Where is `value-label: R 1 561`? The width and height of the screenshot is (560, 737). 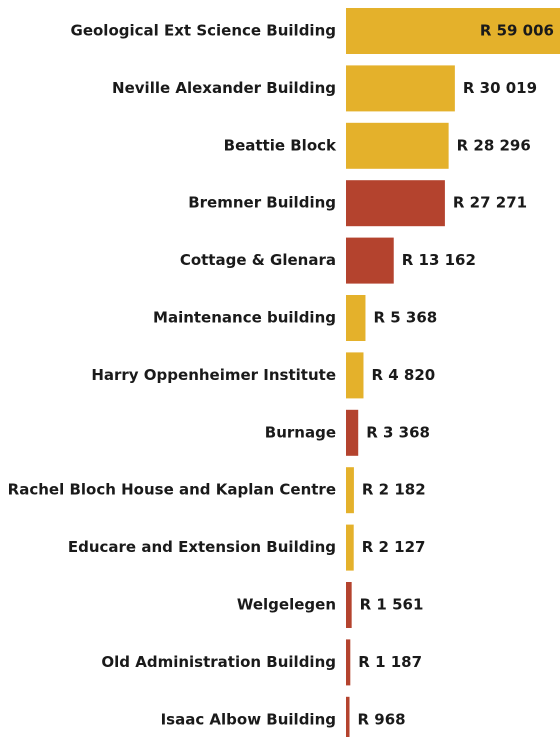 value-label: R 1 561 is located at coordinates (392, 605).